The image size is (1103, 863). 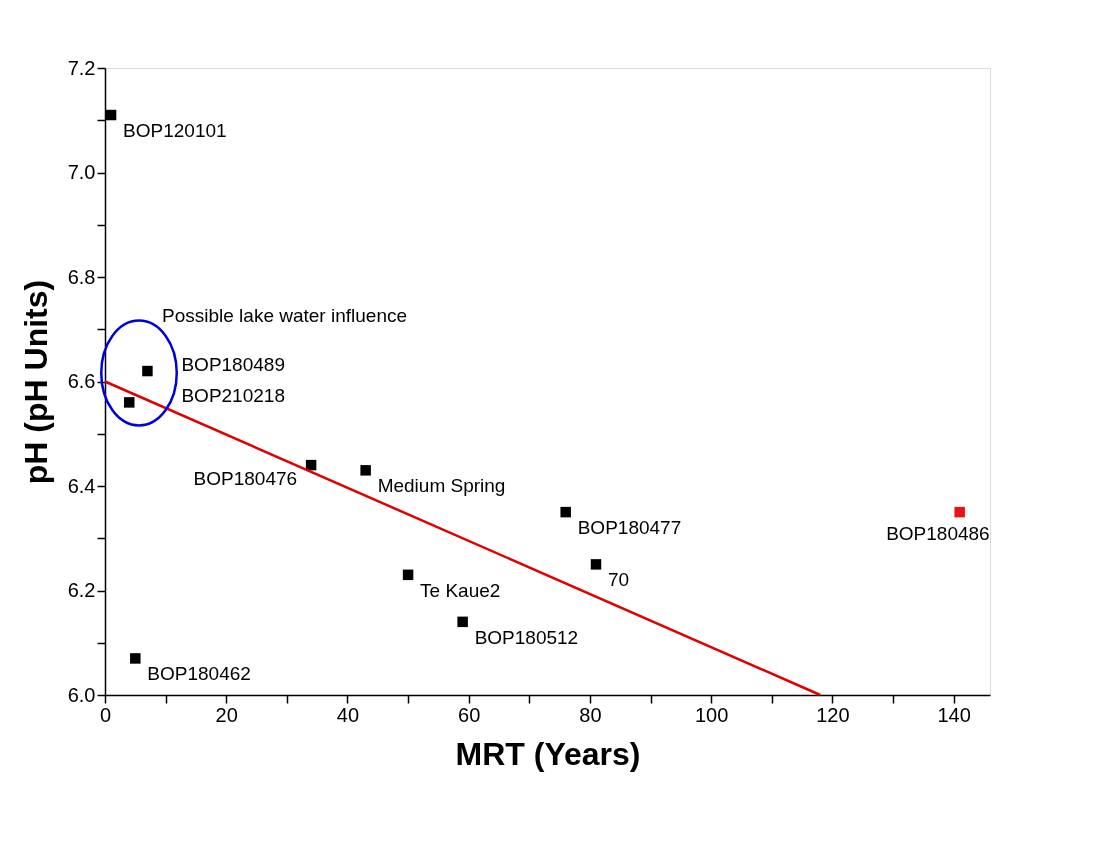 What do you see at coordinates (441, 486) in the screenshot?
I see `annotation: Medium Spring` at bounding box center [441, 486].